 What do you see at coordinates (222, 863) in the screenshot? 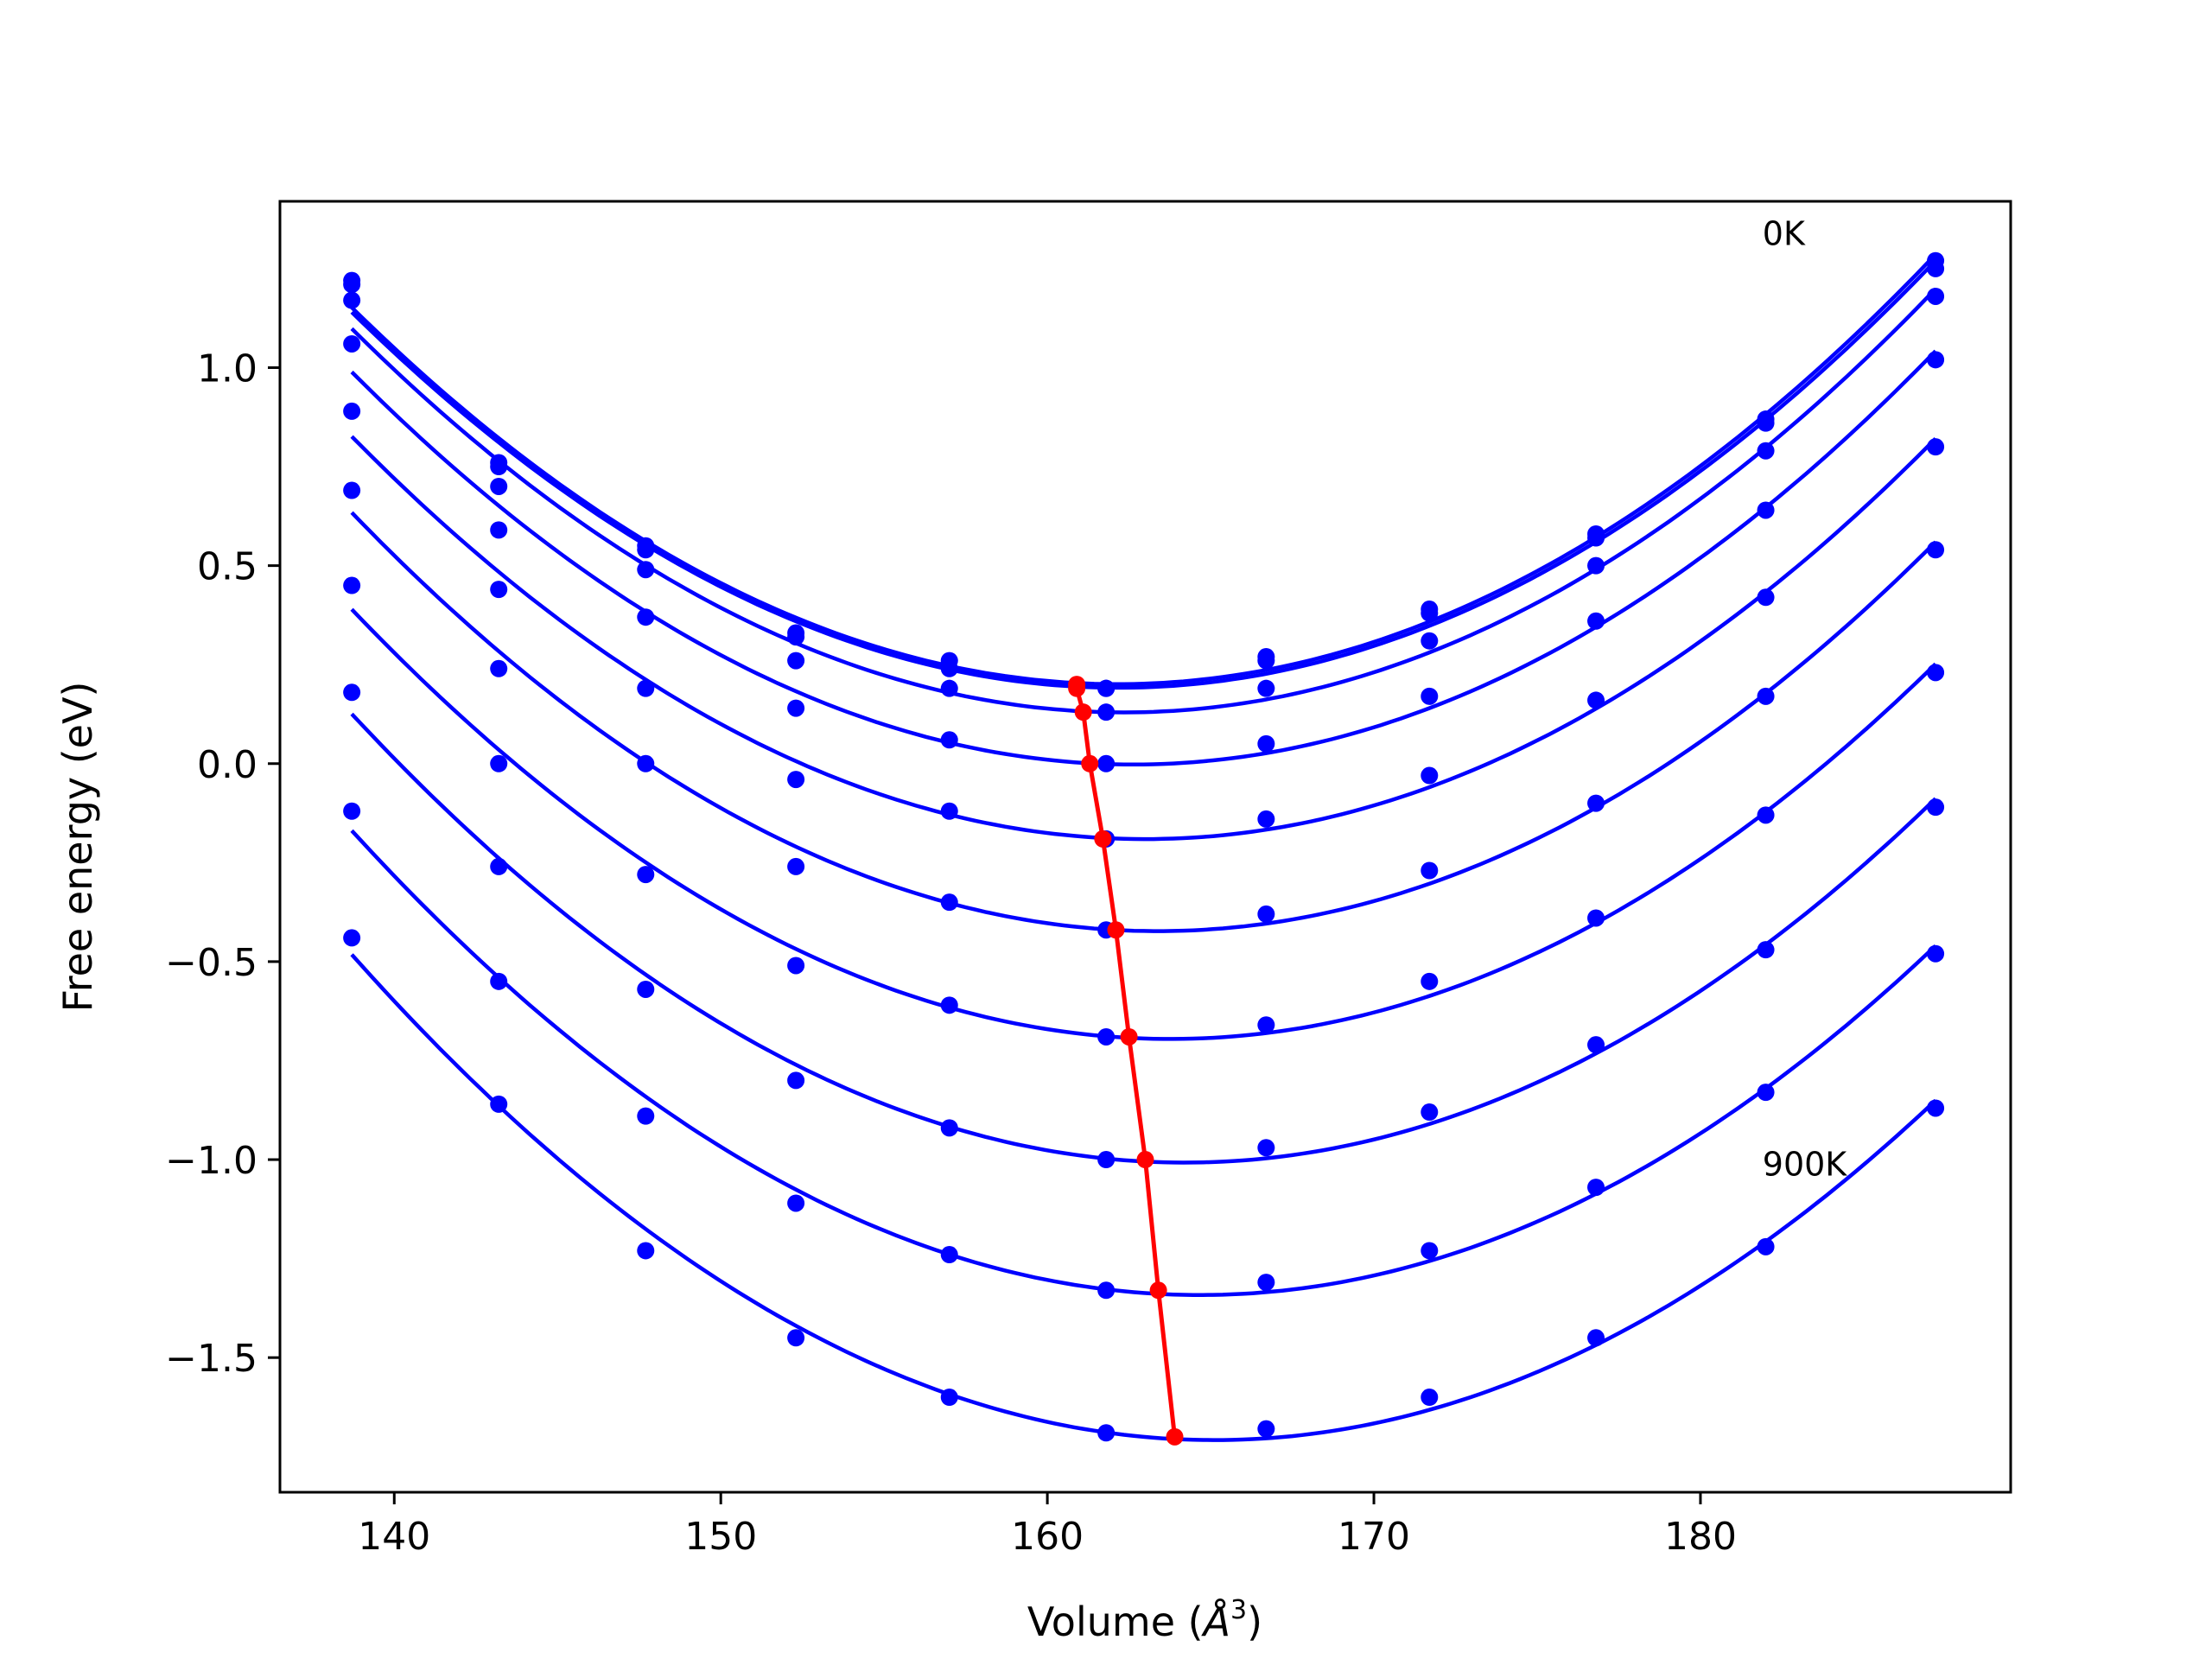
I see `y-axis-ticks: 1.0 0.5 0.0 −0.5 −1.0 −1.5` at bounding box center [222, 863].